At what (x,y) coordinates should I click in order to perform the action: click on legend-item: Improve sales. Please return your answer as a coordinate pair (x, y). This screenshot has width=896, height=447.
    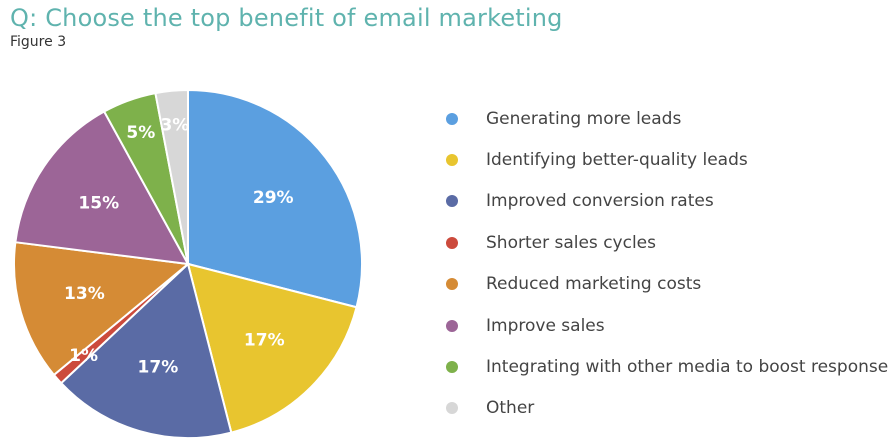
    Looking at the image, I should click on (667, 325).